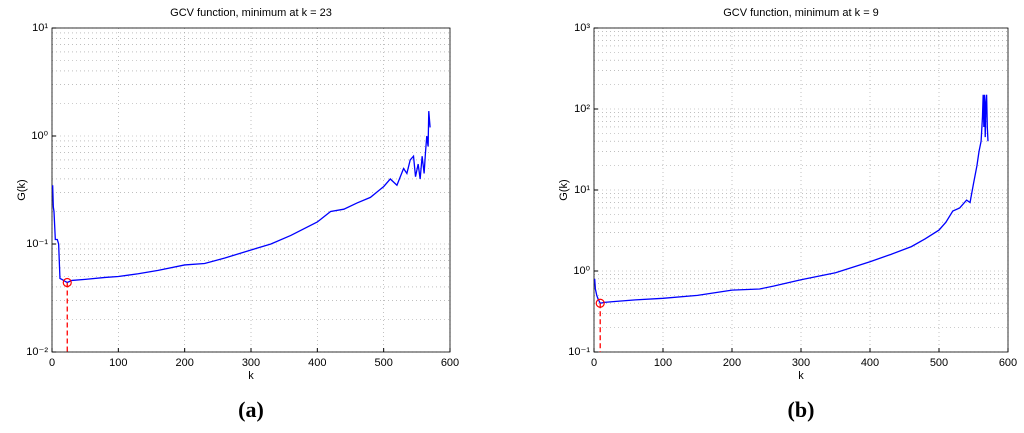  What do you see at coordinates (582, 28) in the screenshot?
I see `y-tick-label: 10³` at bounding box center [582, 28].